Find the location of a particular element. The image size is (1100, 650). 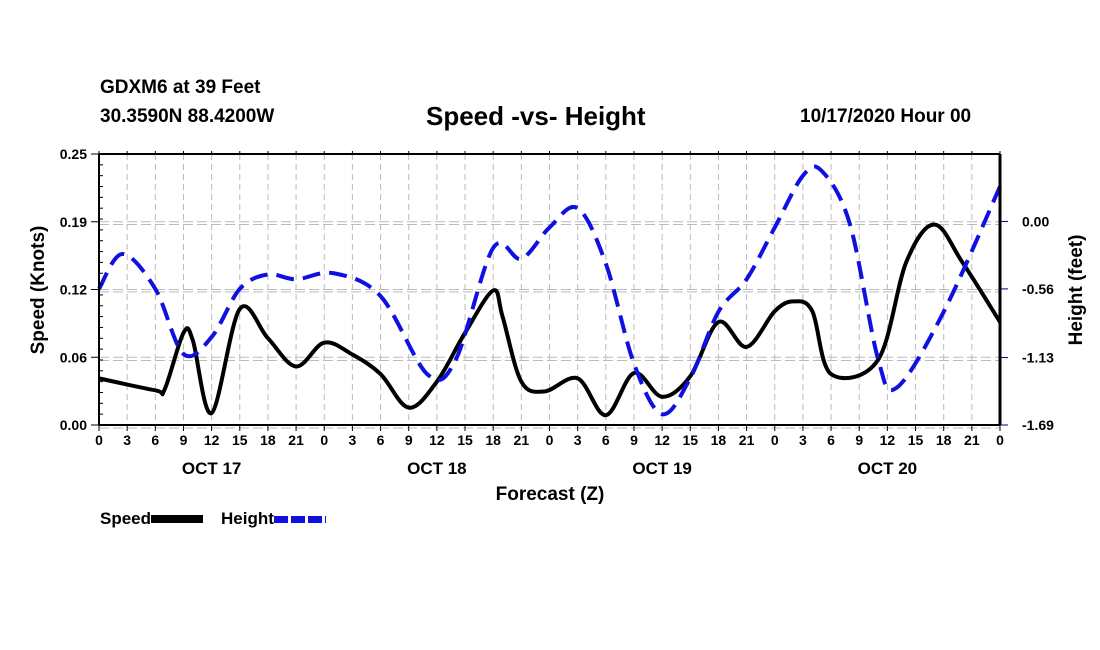

y2-tick-label: -0.56 is located at coordinates (1038, 289).